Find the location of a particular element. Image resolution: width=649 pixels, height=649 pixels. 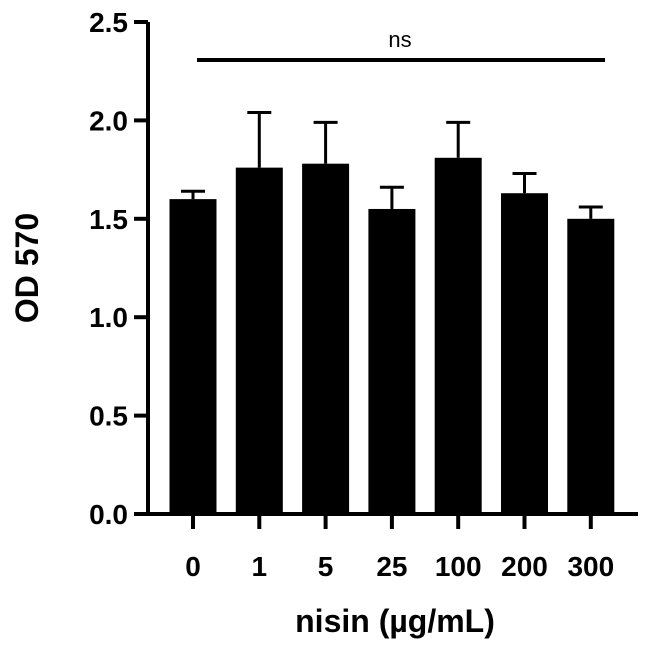

y-tick-label: 1.5 is located at coordinates (108, 219).